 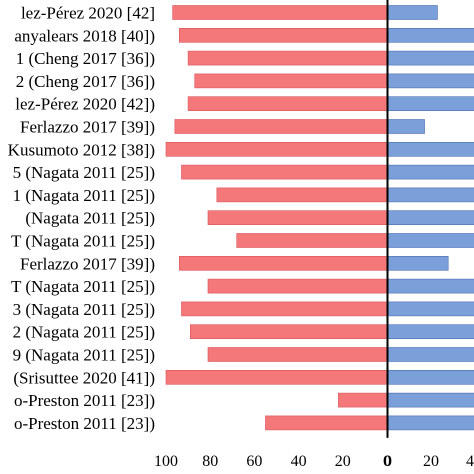 I want to click on category-label: Kusumoto 2012 [38]), so click(x=81, y=149).